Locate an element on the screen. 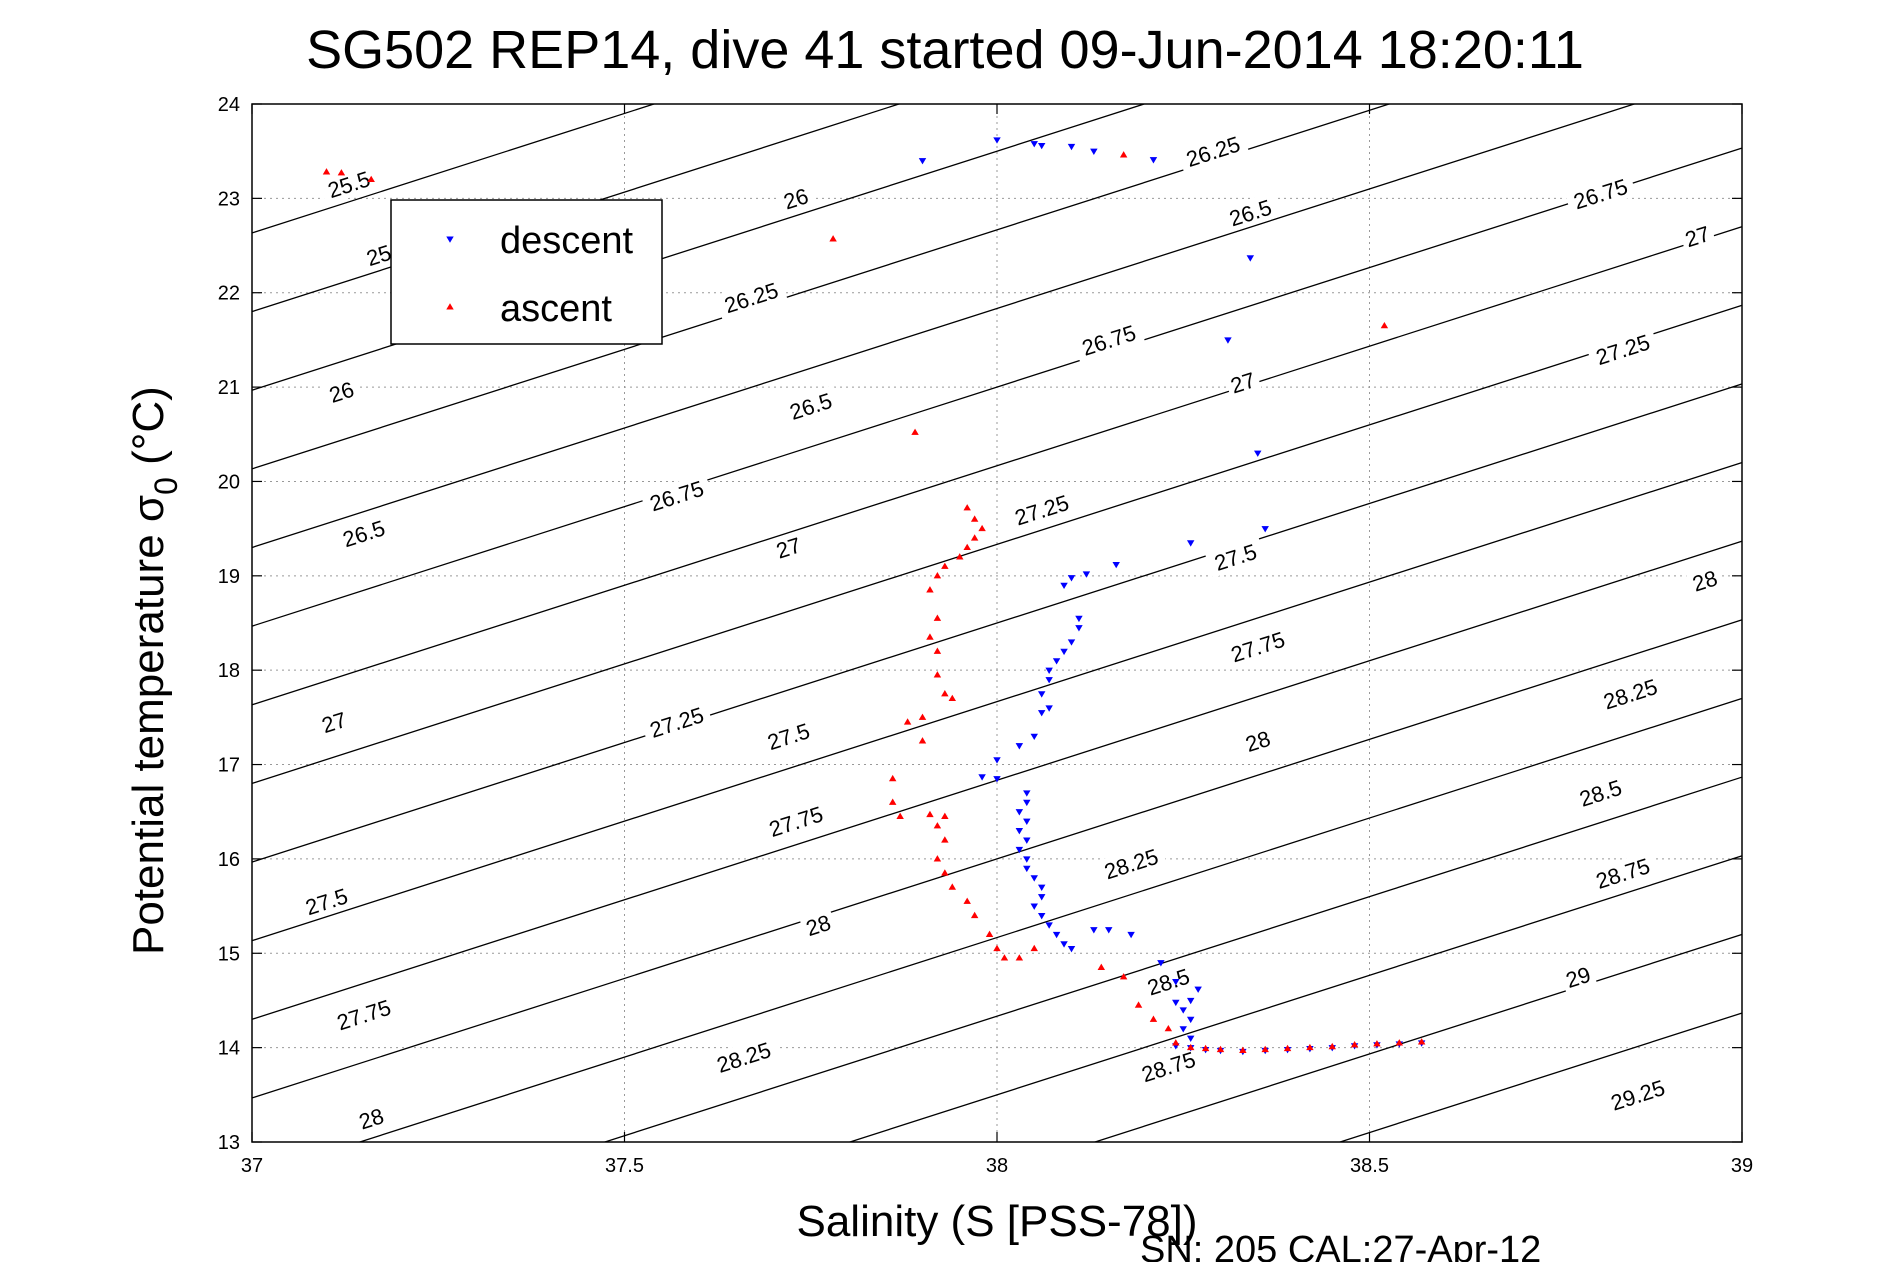 This screenshot has height=1262, width=1891. contour-label-text: 28.5 is located at coordinates (1168, 982).